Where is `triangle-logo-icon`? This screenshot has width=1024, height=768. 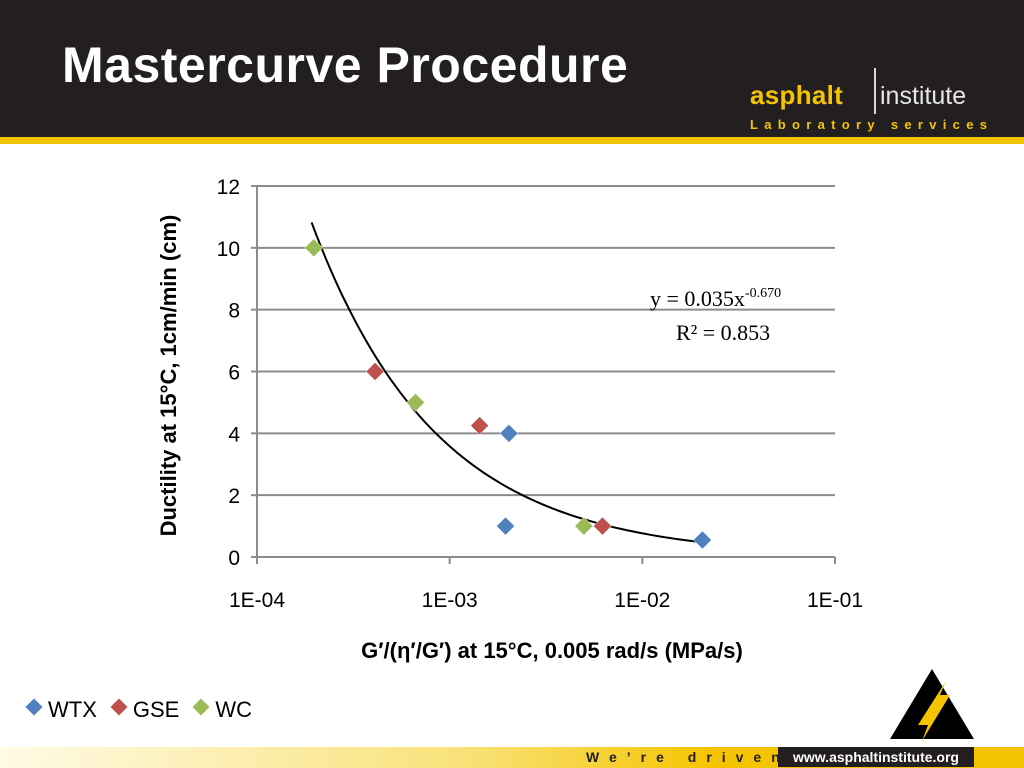 triangle-logo-icon is located at coordinates (932, 705).